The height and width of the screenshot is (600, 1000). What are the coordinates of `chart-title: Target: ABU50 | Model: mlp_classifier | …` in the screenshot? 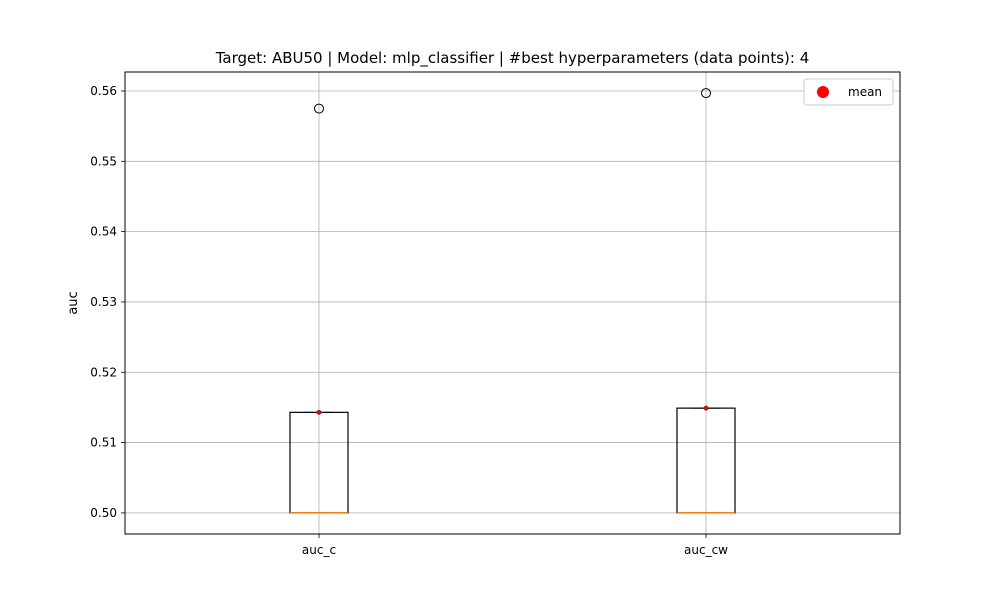 It's located at (512, 58).